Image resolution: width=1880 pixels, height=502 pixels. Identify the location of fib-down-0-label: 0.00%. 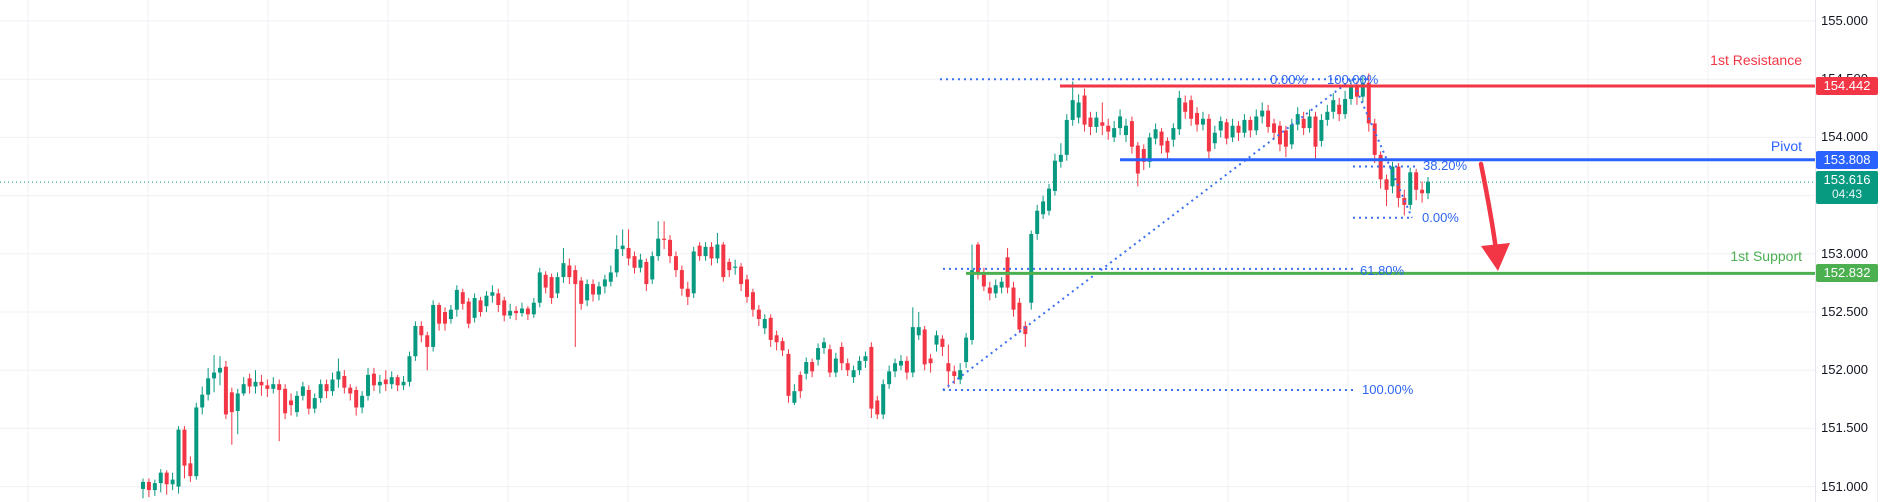
(1440, 217).